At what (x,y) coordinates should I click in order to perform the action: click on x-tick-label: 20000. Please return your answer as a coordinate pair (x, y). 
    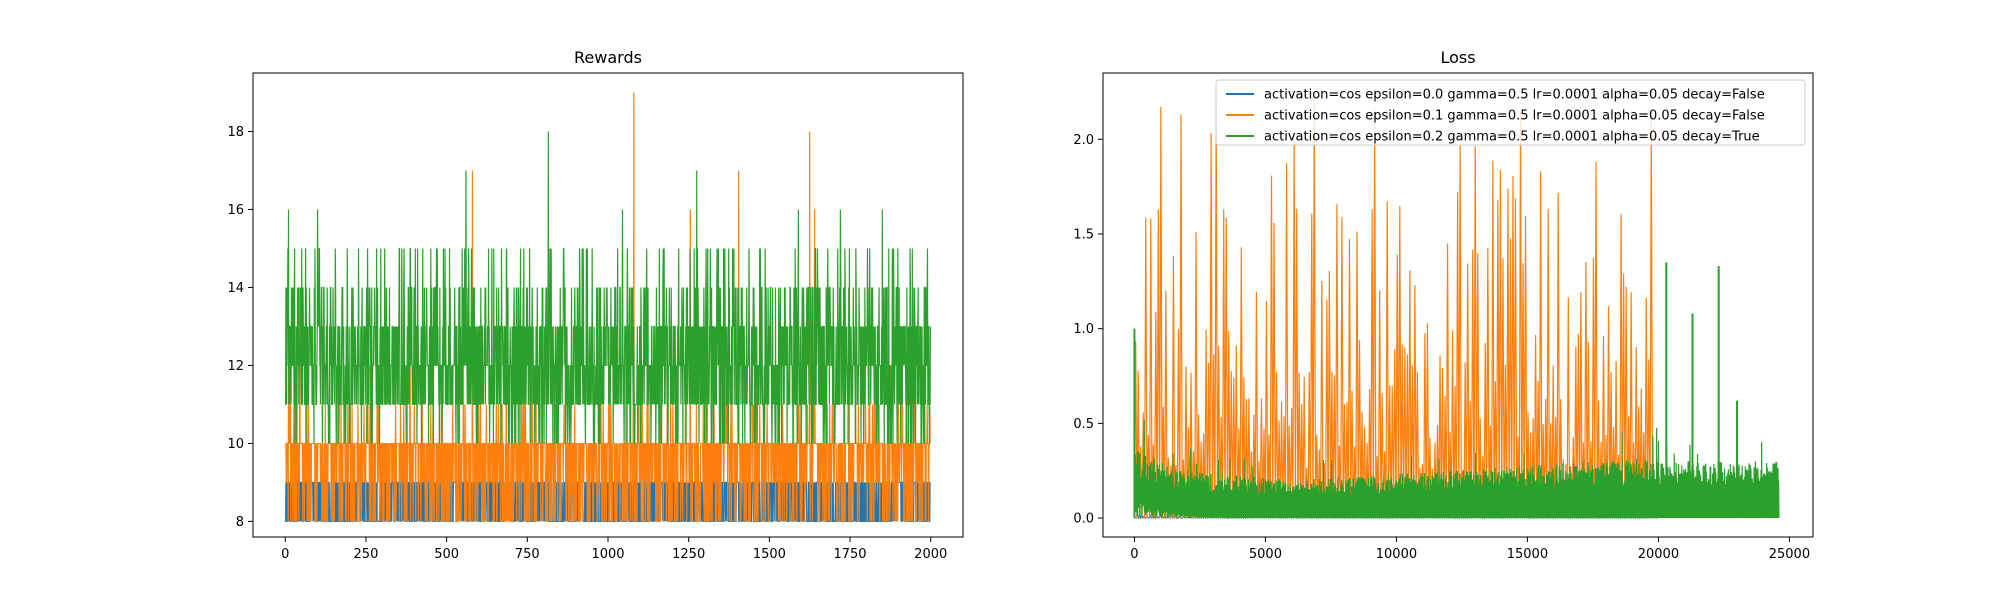
    Looking at the image, I should click on (1658, 554).